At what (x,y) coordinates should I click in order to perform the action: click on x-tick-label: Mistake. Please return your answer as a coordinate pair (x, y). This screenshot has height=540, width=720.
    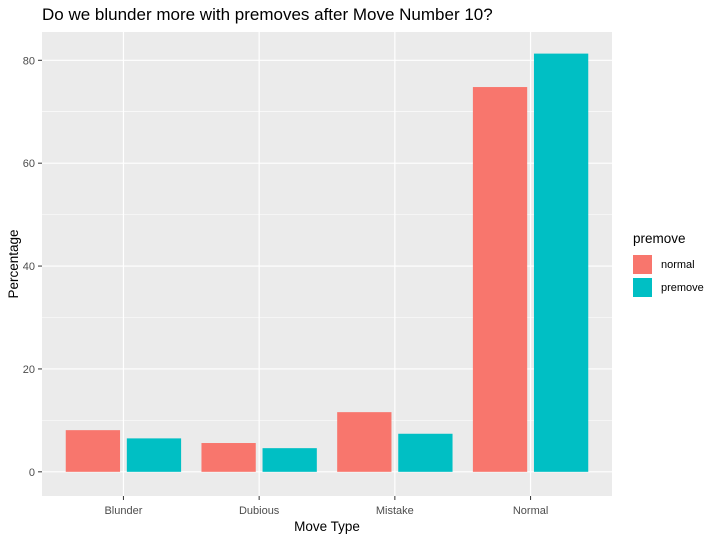
    Looking at the image, I should click on (395, 511).